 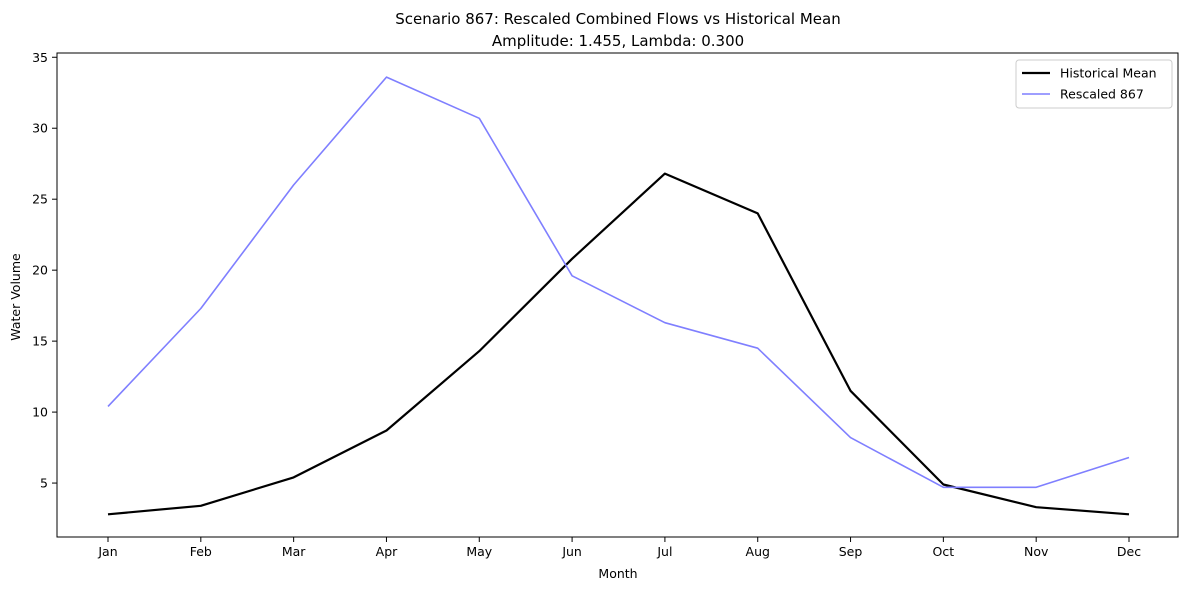 I want to click on legend: Historical Mean Rescaled 867, so click(x=1094, y=84).